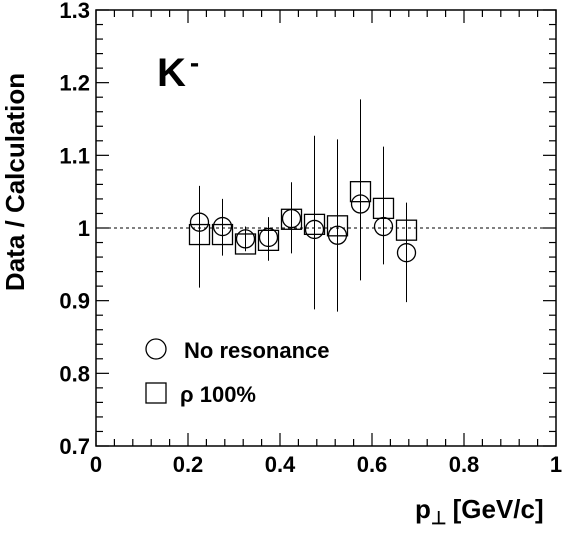  What do you see at coordinates (74, 373) in the screenshot?
I see `y-tick-label: 0.8` at bounding box center [74, 373].